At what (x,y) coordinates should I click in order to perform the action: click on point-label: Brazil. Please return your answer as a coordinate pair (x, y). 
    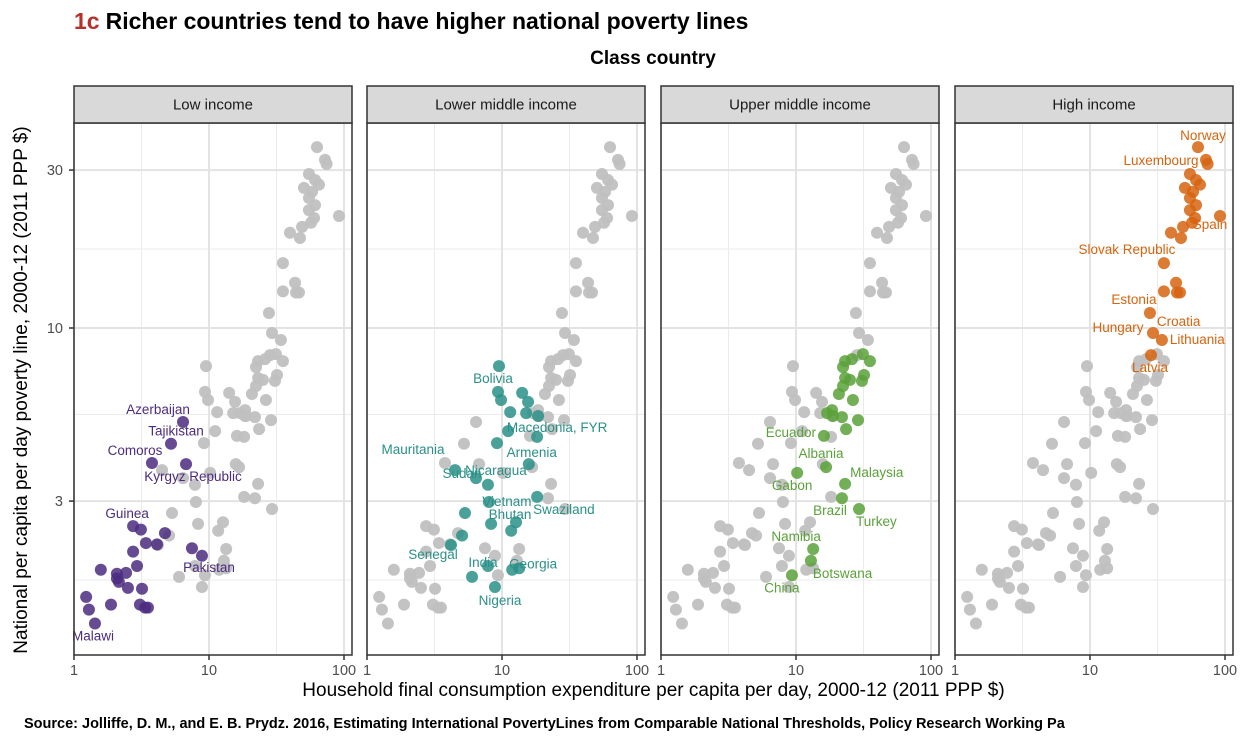
    Looking at the image, I should click on (830, 510).